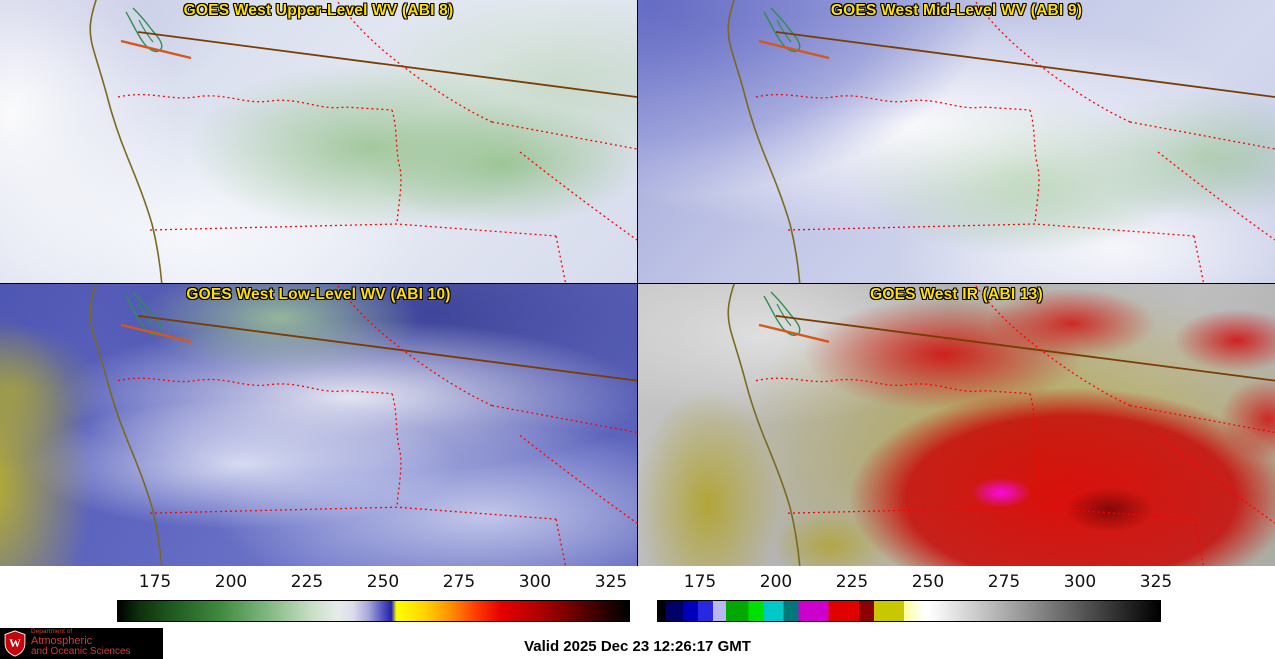  I want to click on wv-colorbar-ticks: 175 200 225 250 275 300 325, so click(383, 584).